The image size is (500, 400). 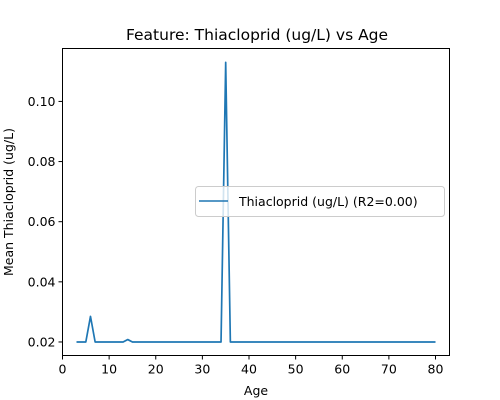 I want to click on y-tick-label: 0.02, so click(x=42, y=341).